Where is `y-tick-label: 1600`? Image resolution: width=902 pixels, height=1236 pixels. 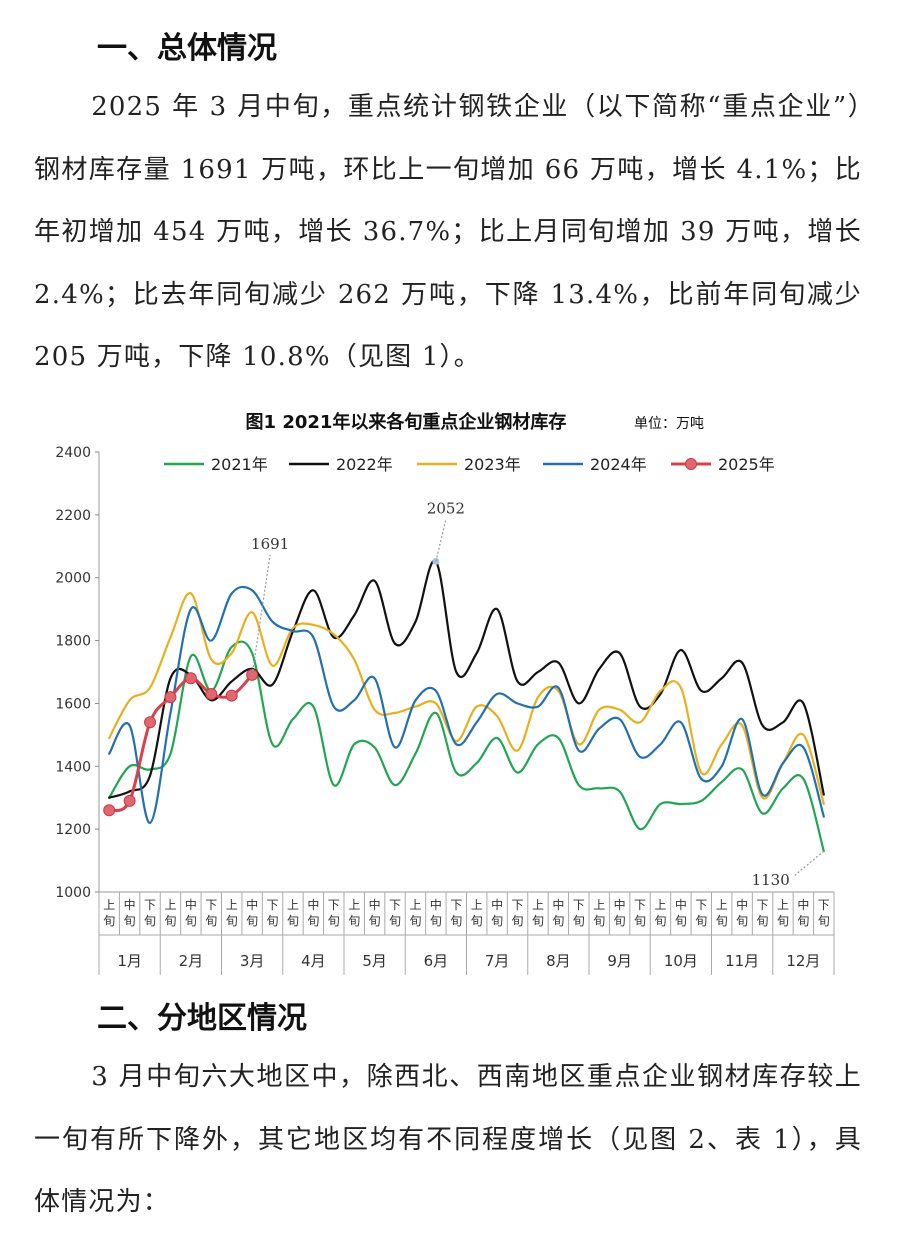
y-tick-label: 1600 is located at coordinates (73, 704).